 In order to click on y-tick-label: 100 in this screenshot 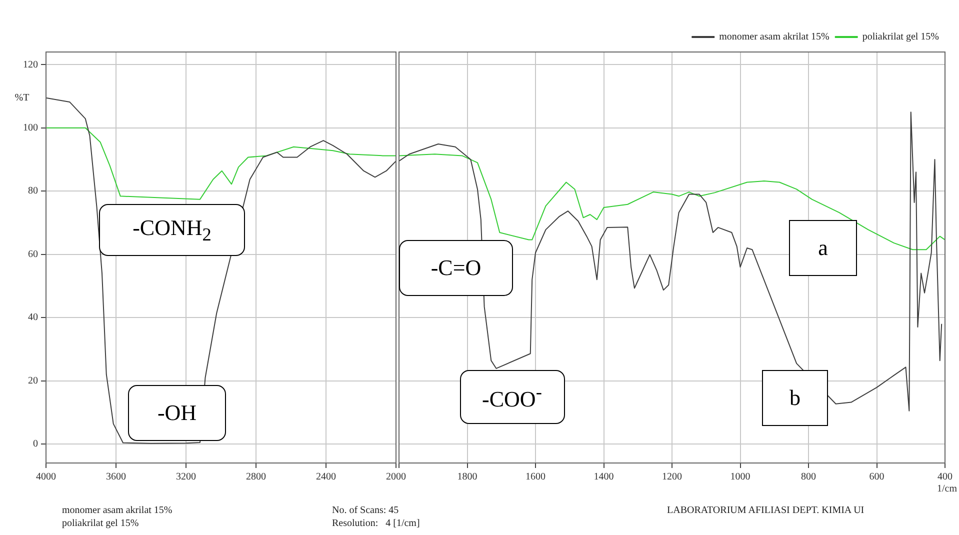, I will do `click(30, 128)`.